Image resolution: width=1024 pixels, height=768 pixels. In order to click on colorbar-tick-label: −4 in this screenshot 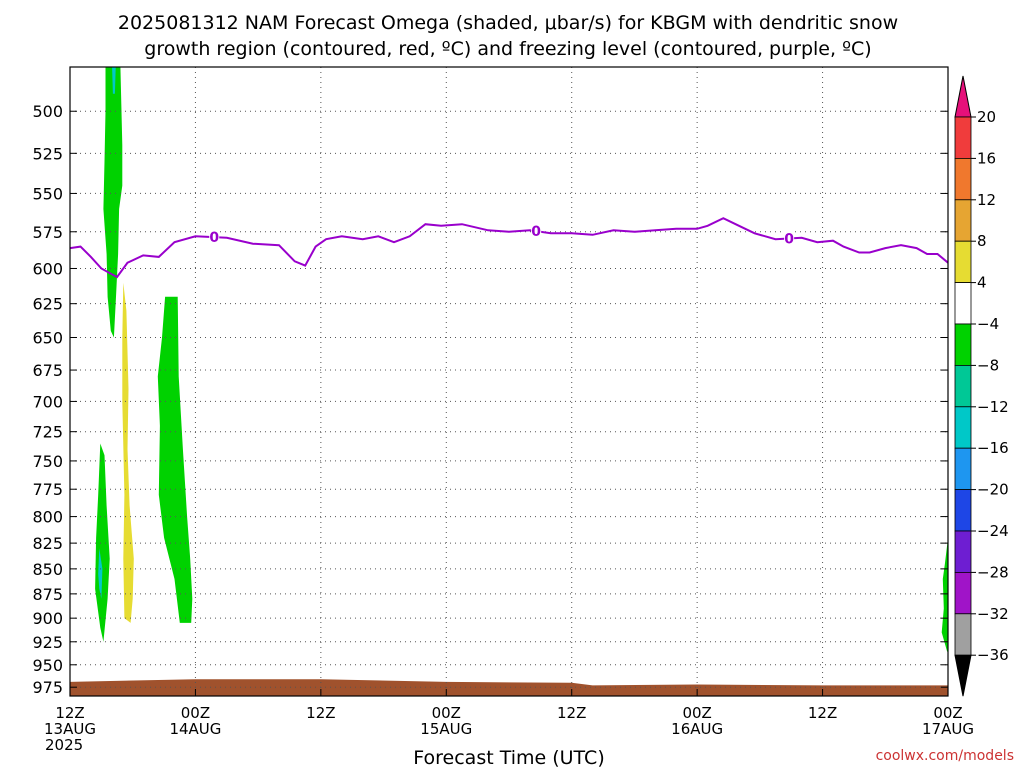, I will do `click(988, 324)`.